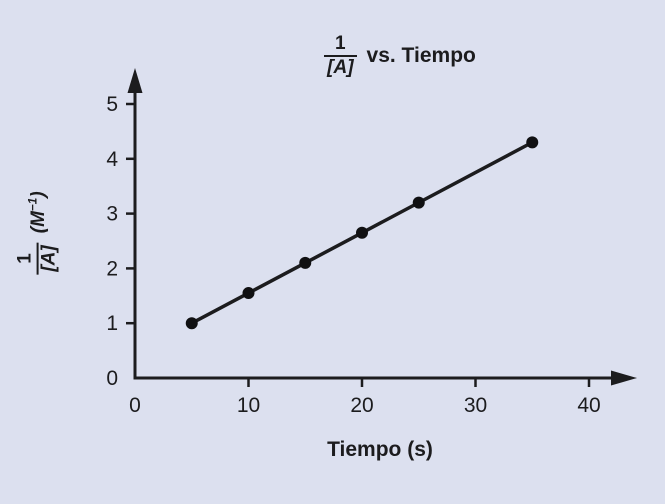  I want to click on x-tick-label: 10, so click(248, 405).